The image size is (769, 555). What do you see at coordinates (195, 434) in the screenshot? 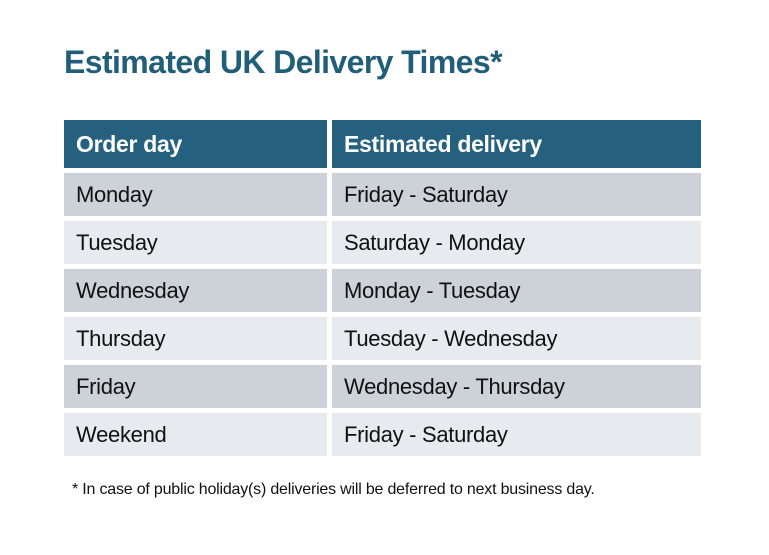
I see `table-cell-order-day: Weekend` at bounding box center [195, 434].